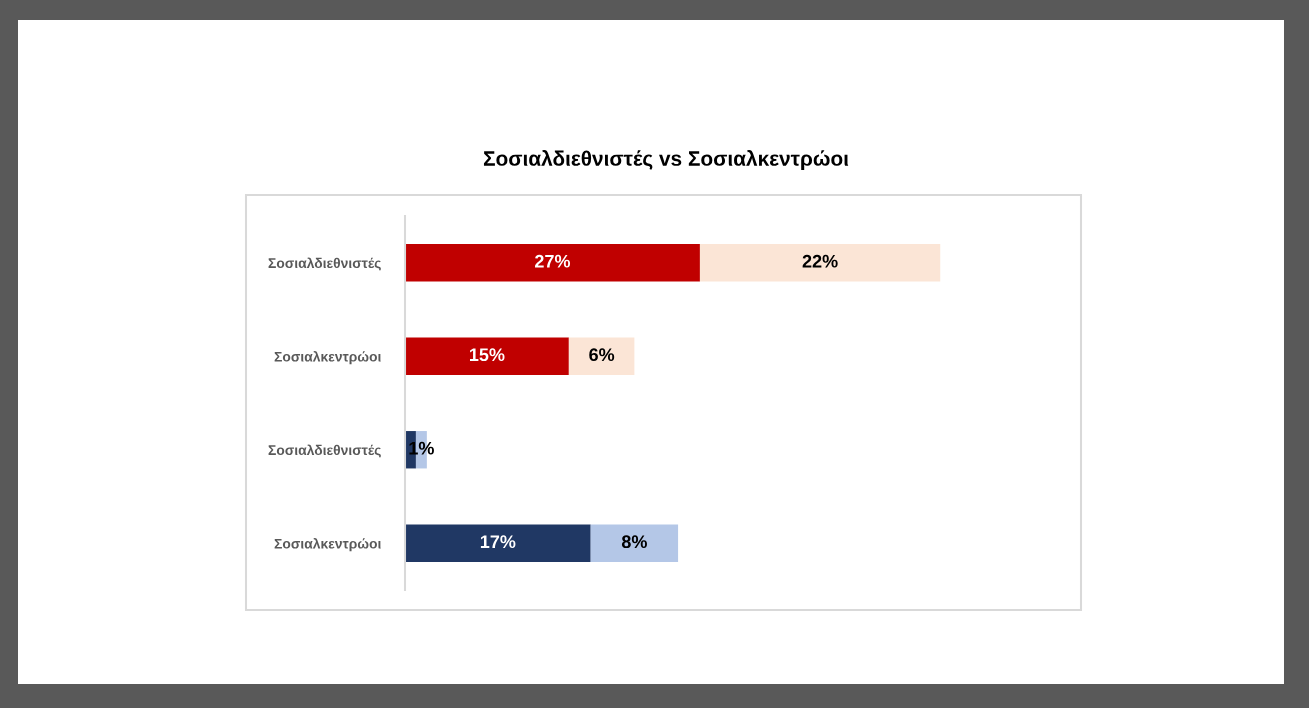 The width and height of the screenshot is (1309, 708). Describe the element at coordinates (666, 160) in the screenshot. I see `chart-title: Σοσιαλδιεθνιστές vs Σοσιαλκεντρώοι` at that location.